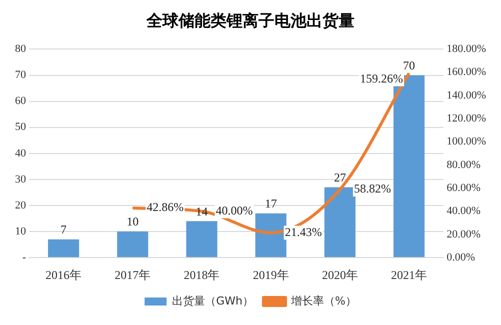 This screenshot has height=325, width=501. I want to click on y-tick-label: 50, so click(20, 127).